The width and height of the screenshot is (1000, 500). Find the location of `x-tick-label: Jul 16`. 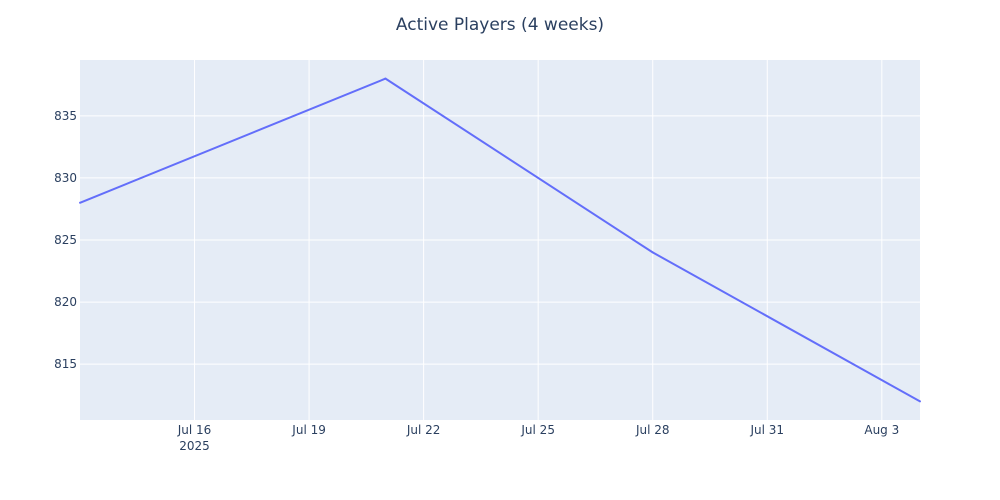

x-tick-label: Jul 16 is located at coordinates (194, 430).